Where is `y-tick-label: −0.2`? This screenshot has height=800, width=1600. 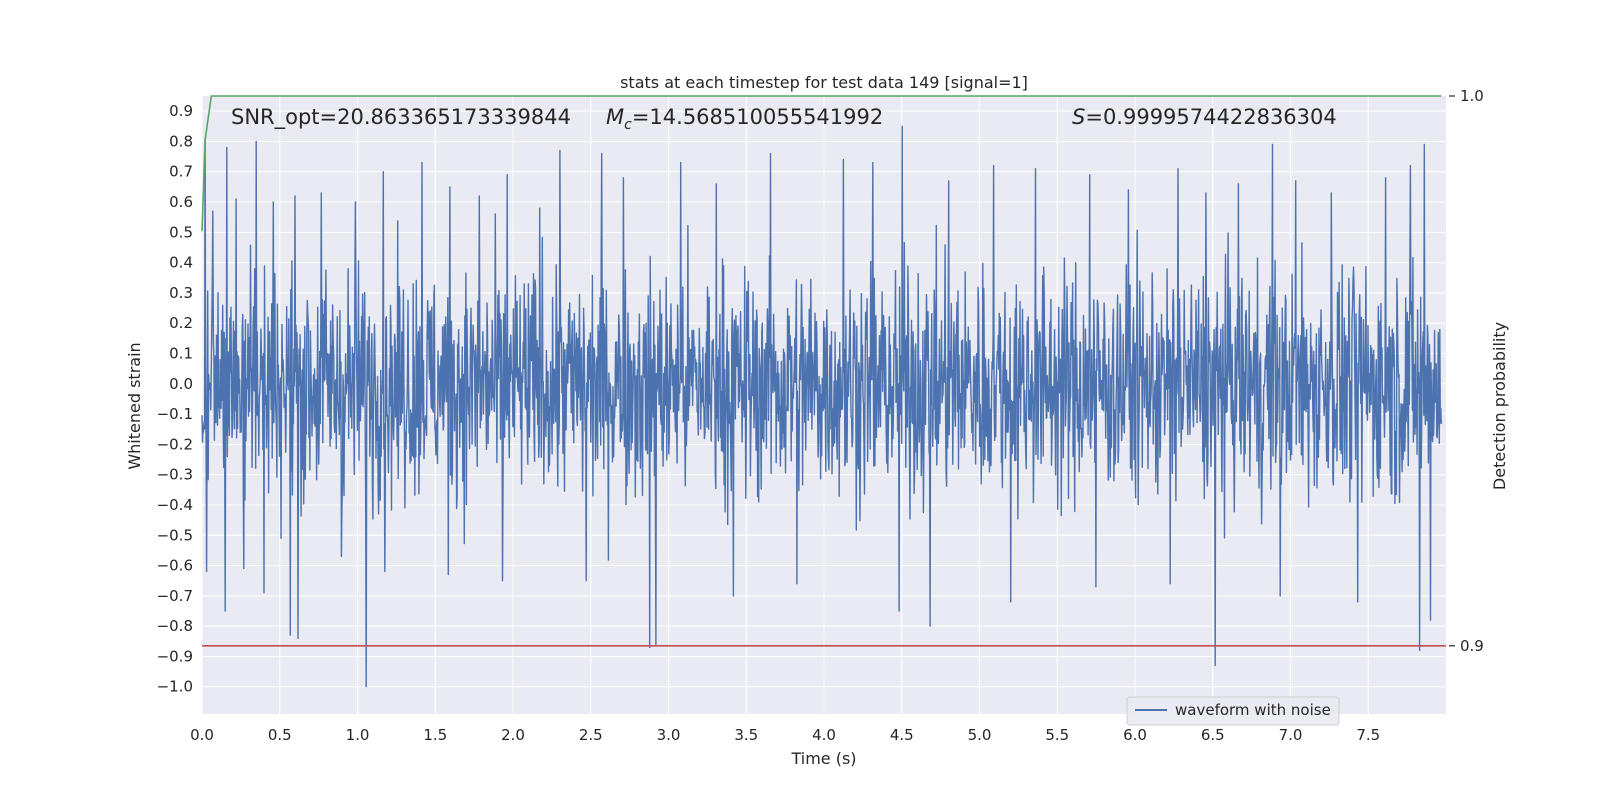 y-tick-label: −0.2 is located at coordinates (175, 444).